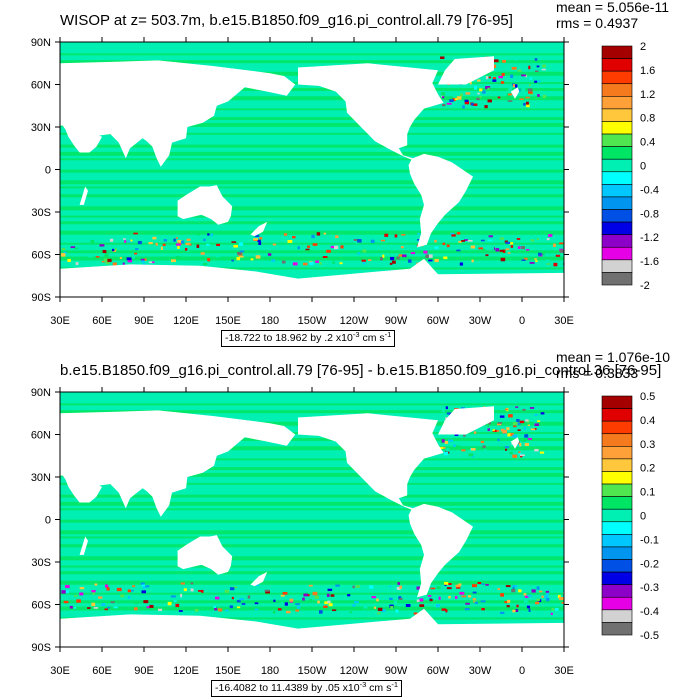 The image size is (700, 700). What do you see at coordinates (612, 7) in the screenshot?
I see `mean-stat: mean = 5.056e-11` at bounding box center [612, 7].